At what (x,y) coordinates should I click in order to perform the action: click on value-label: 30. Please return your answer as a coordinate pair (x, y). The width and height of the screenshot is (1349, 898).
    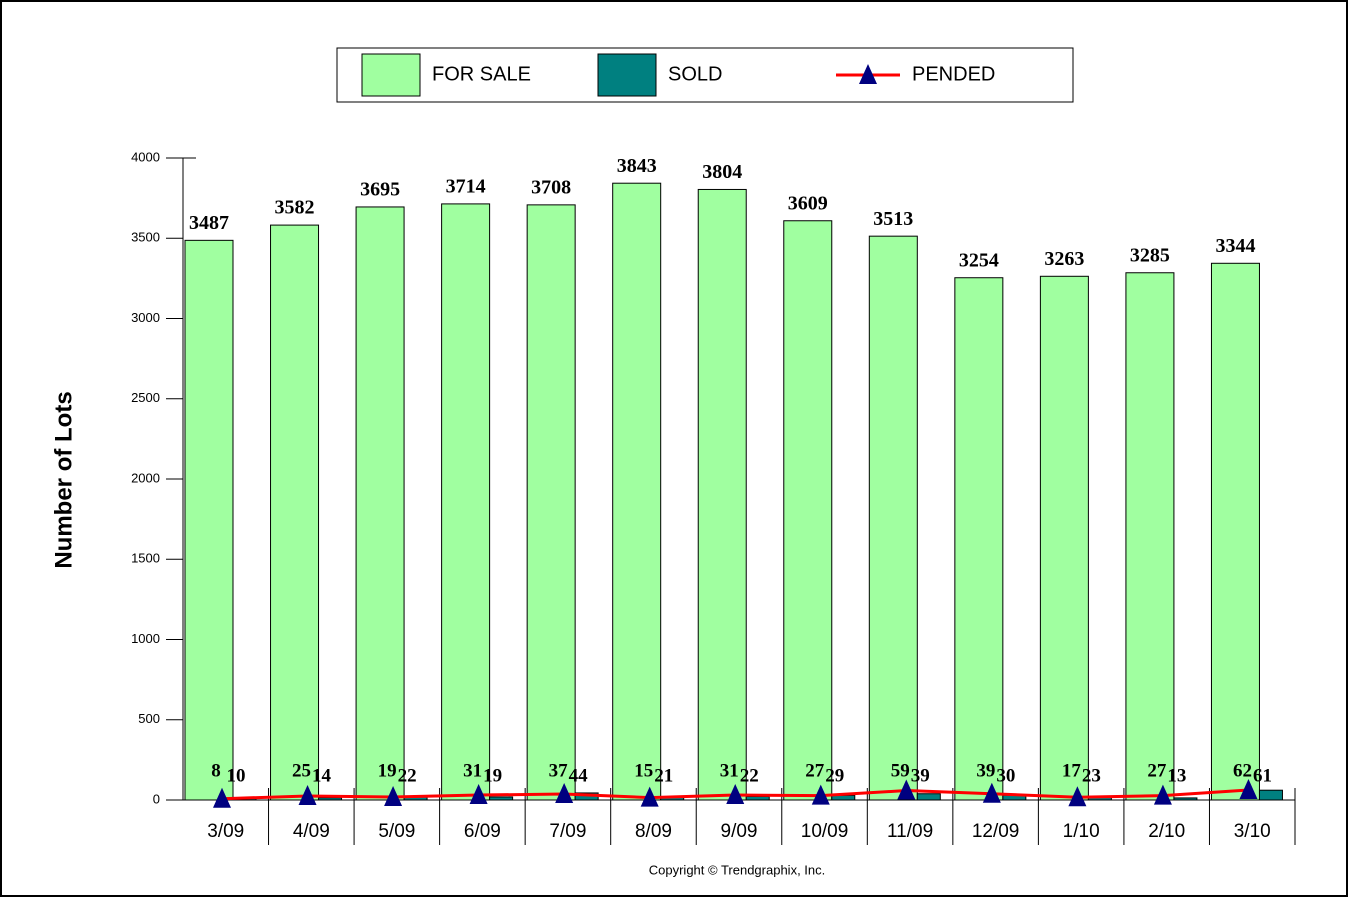
    Looking at the image, I should click on (1005, 775).